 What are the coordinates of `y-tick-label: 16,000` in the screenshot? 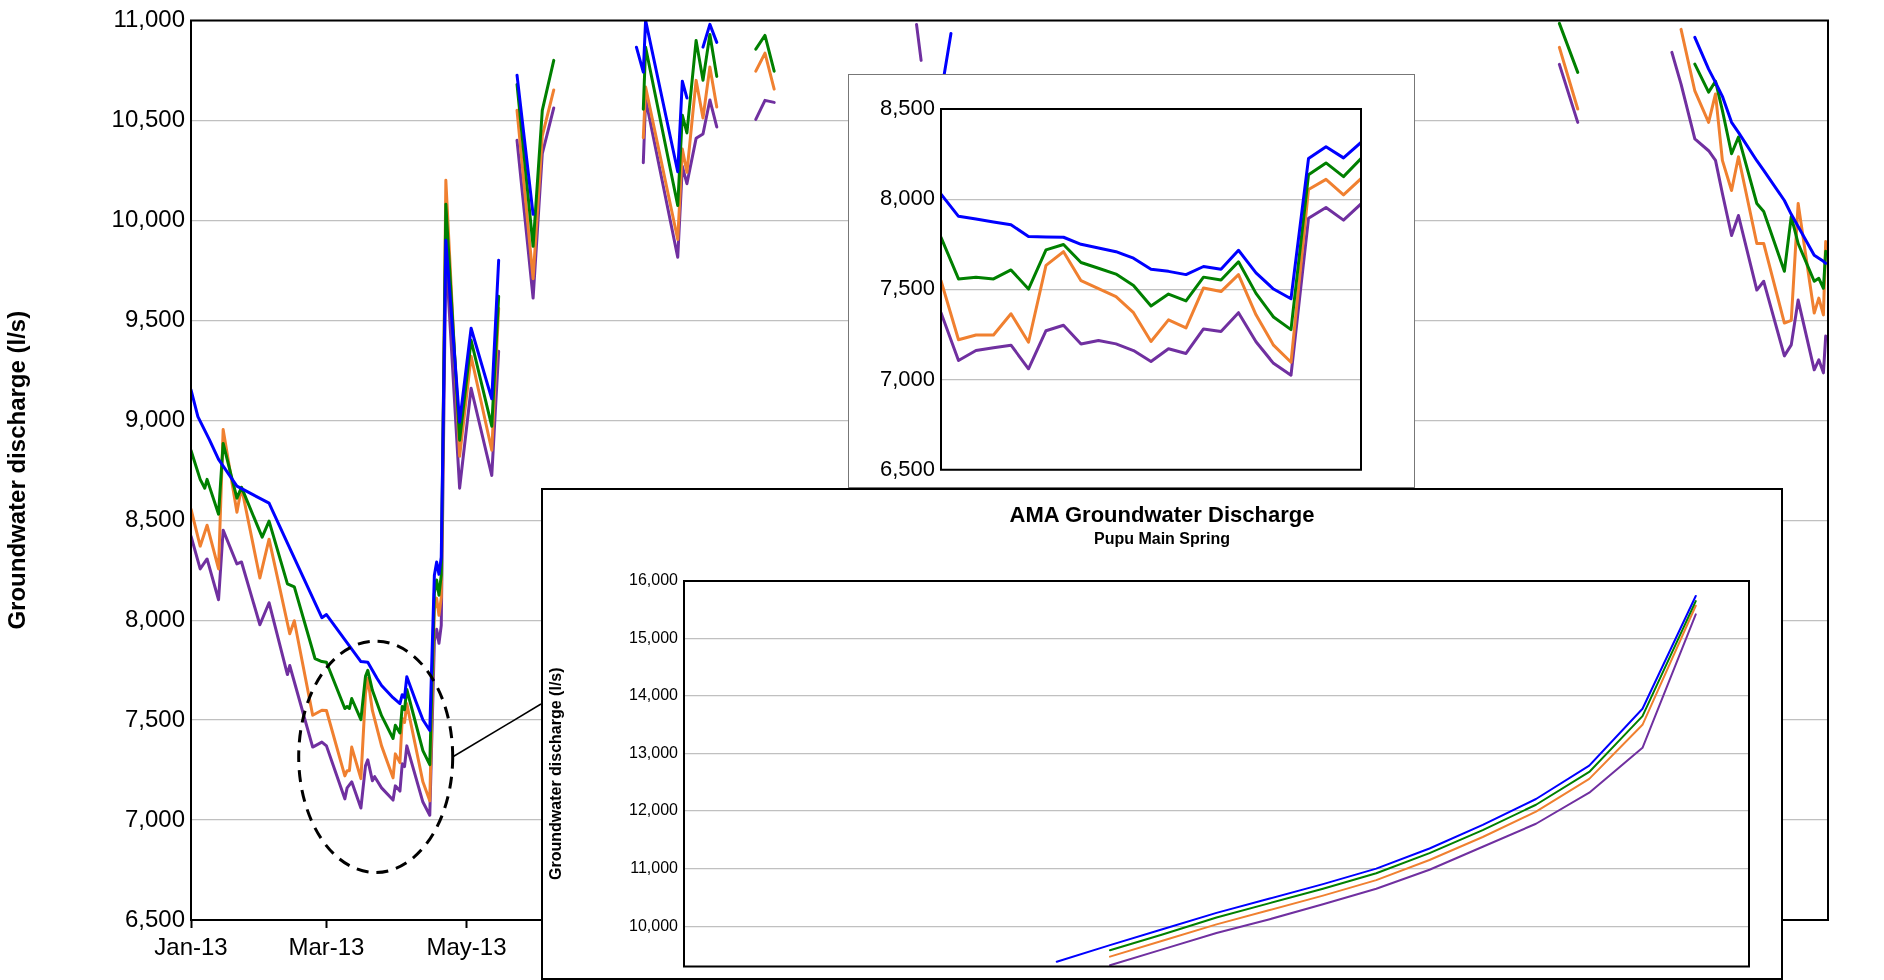 It's located at (654, 580).